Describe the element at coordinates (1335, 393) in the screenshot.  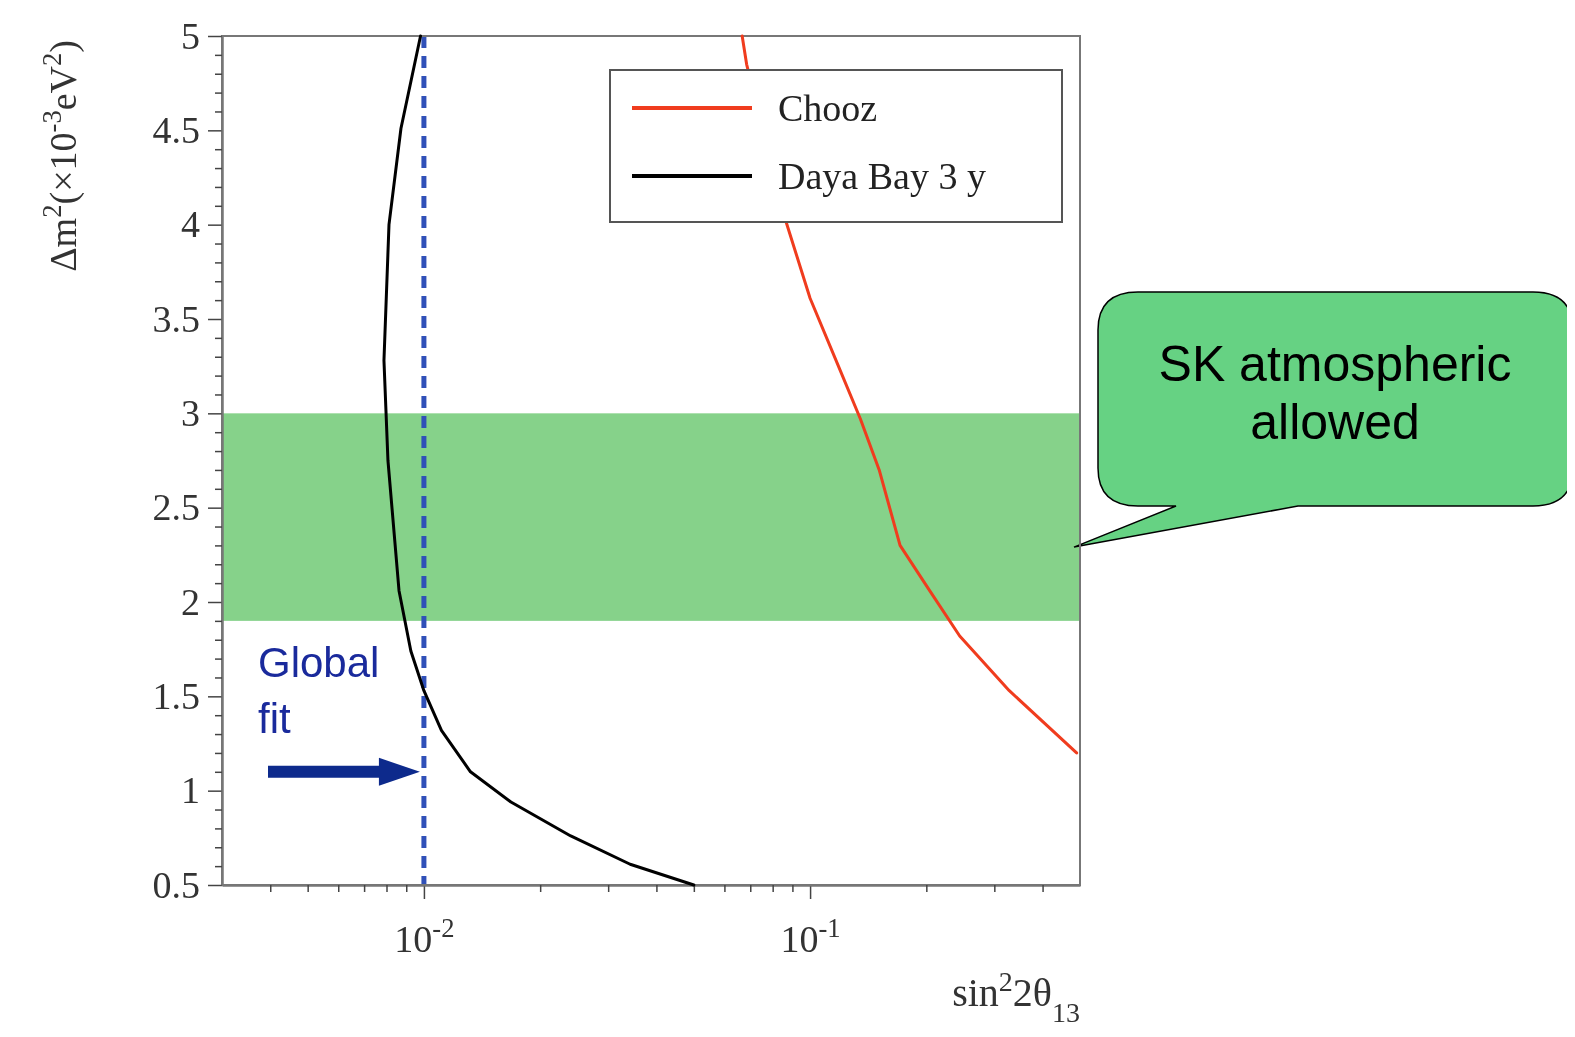
I see `band-label: SK atmospheric allowed` at that location.